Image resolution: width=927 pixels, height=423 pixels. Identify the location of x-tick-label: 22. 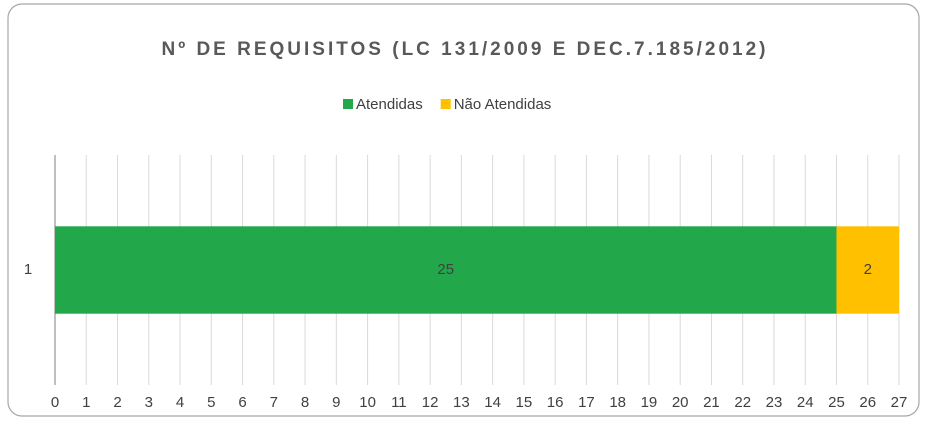
(742, 402).